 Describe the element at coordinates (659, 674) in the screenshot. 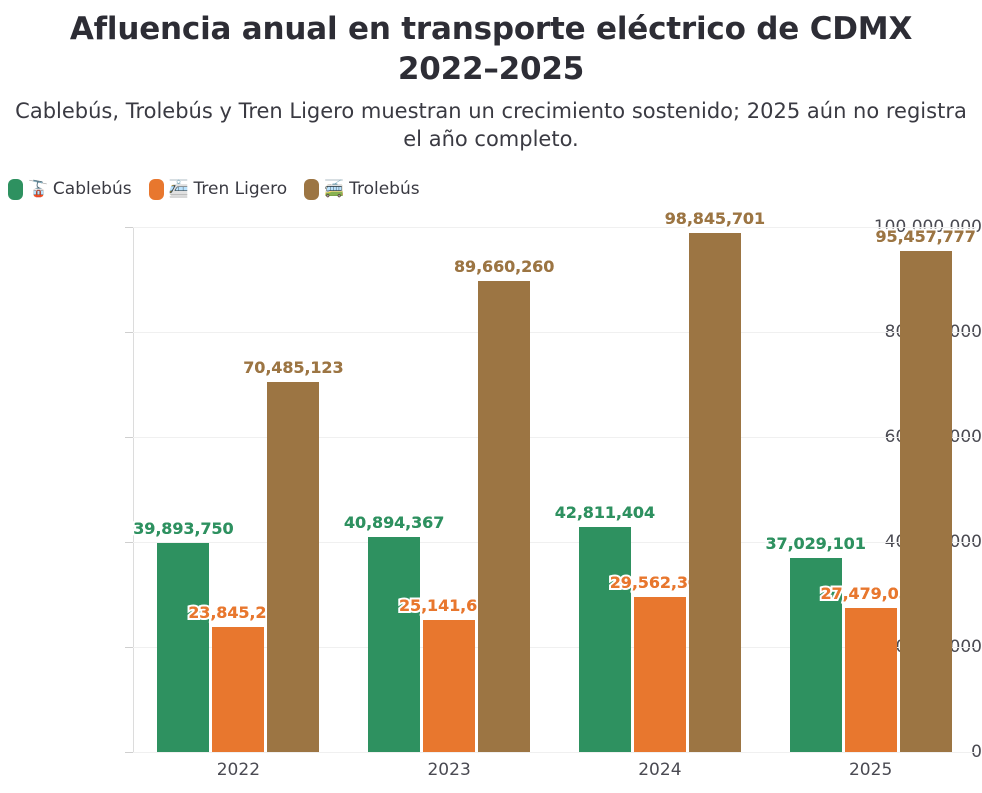

I see `bar-2024-tren-ligero` at that location.